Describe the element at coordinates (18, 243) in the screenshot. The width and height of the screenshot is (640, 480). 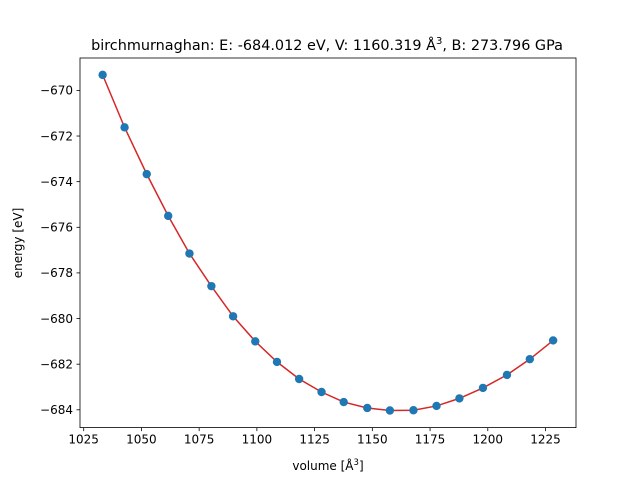
I see `y-axis-label: energy [eV]` at that location.